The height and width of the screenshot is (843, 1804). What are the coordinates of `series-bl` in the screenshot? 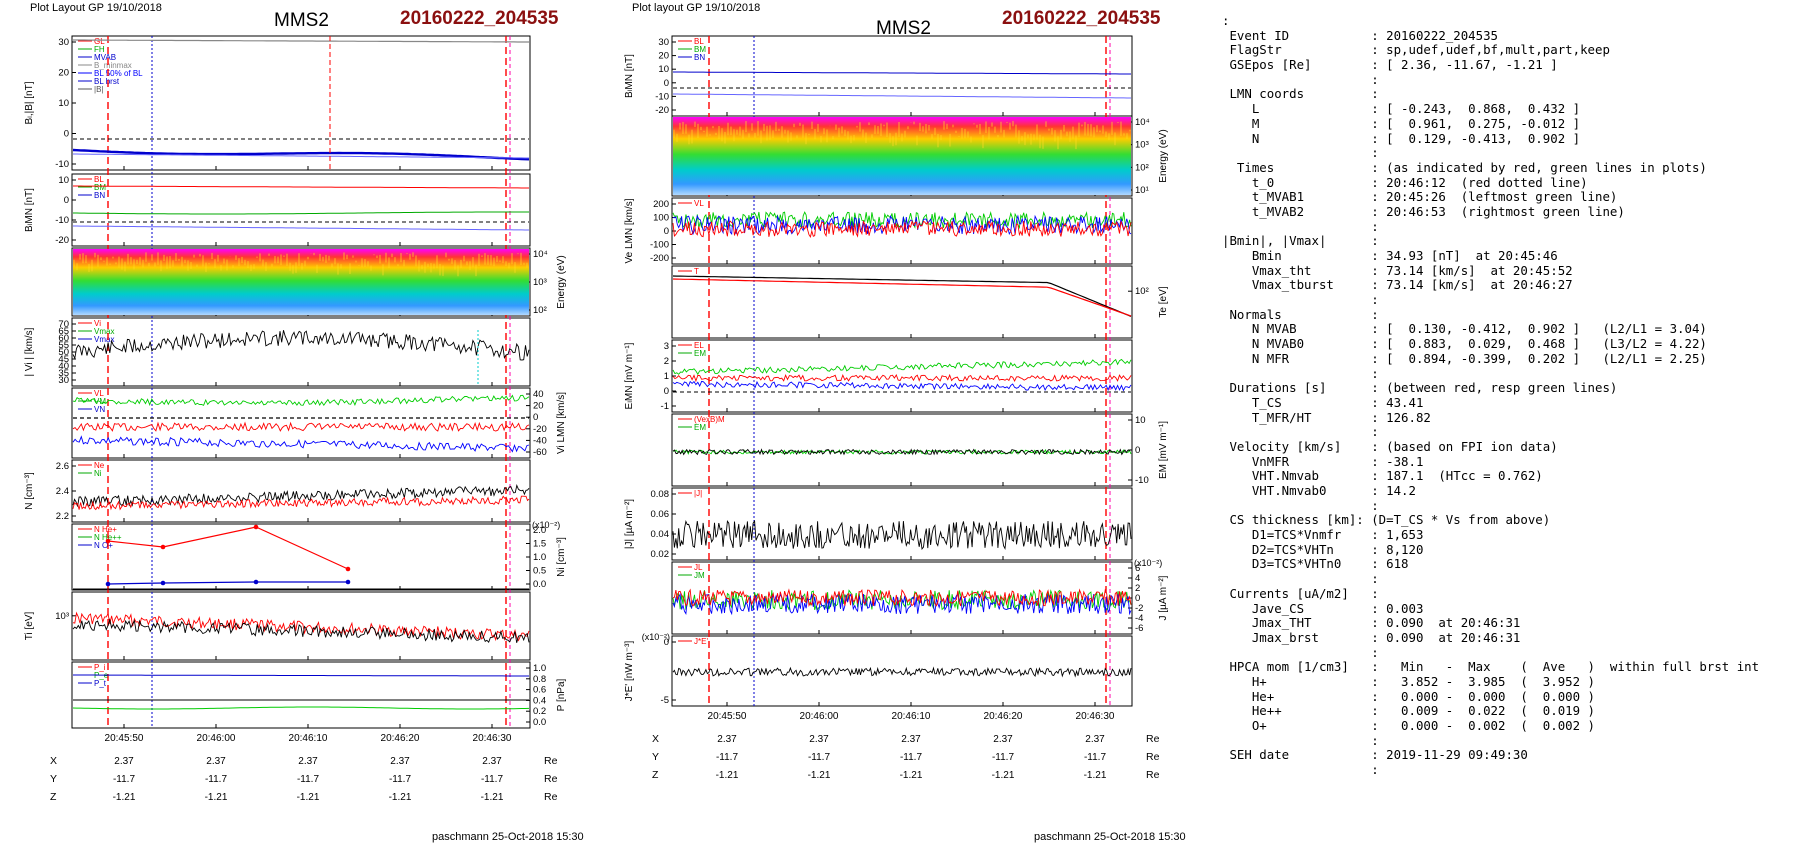 It's located at (902, 73).